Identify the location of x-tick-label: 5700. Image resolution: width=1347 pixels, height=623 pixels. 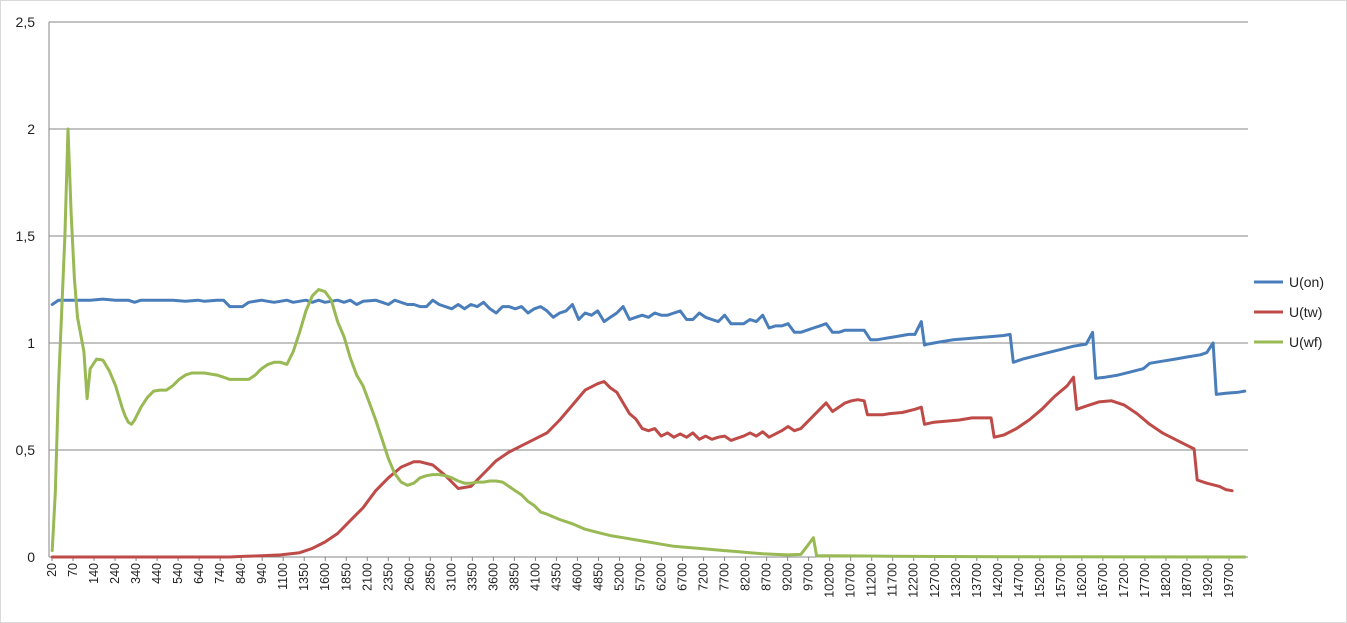
(641, 577).